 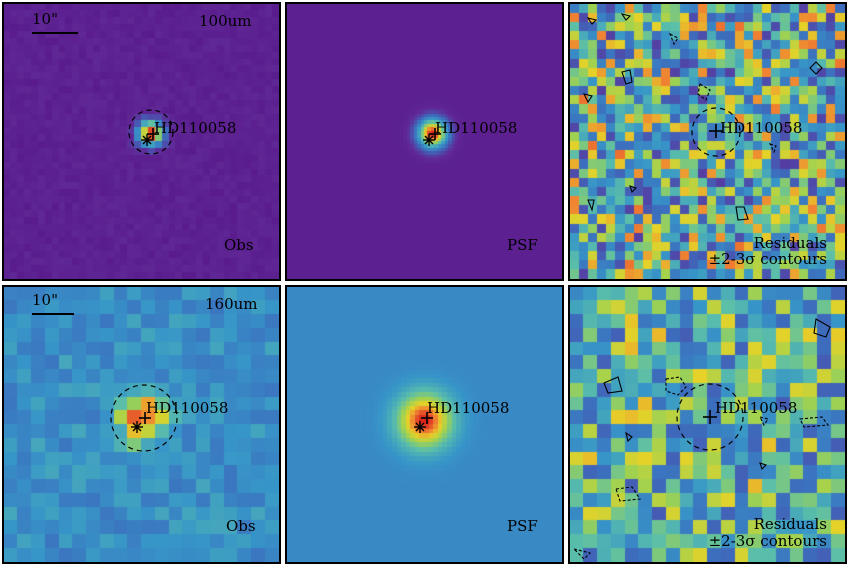 I want to click on overlay-psf-100um, so click(x=432, y=137).